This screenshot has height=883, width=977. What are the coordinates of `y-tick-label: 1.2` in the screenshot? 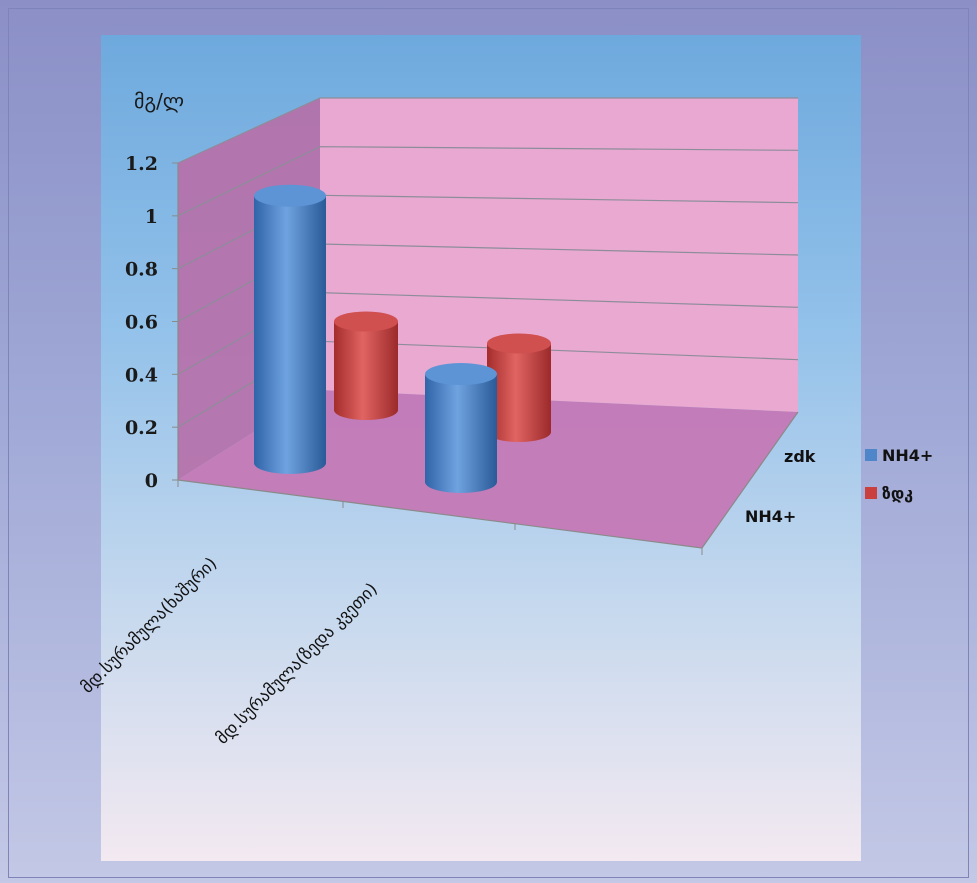 It's located at (141, 164).